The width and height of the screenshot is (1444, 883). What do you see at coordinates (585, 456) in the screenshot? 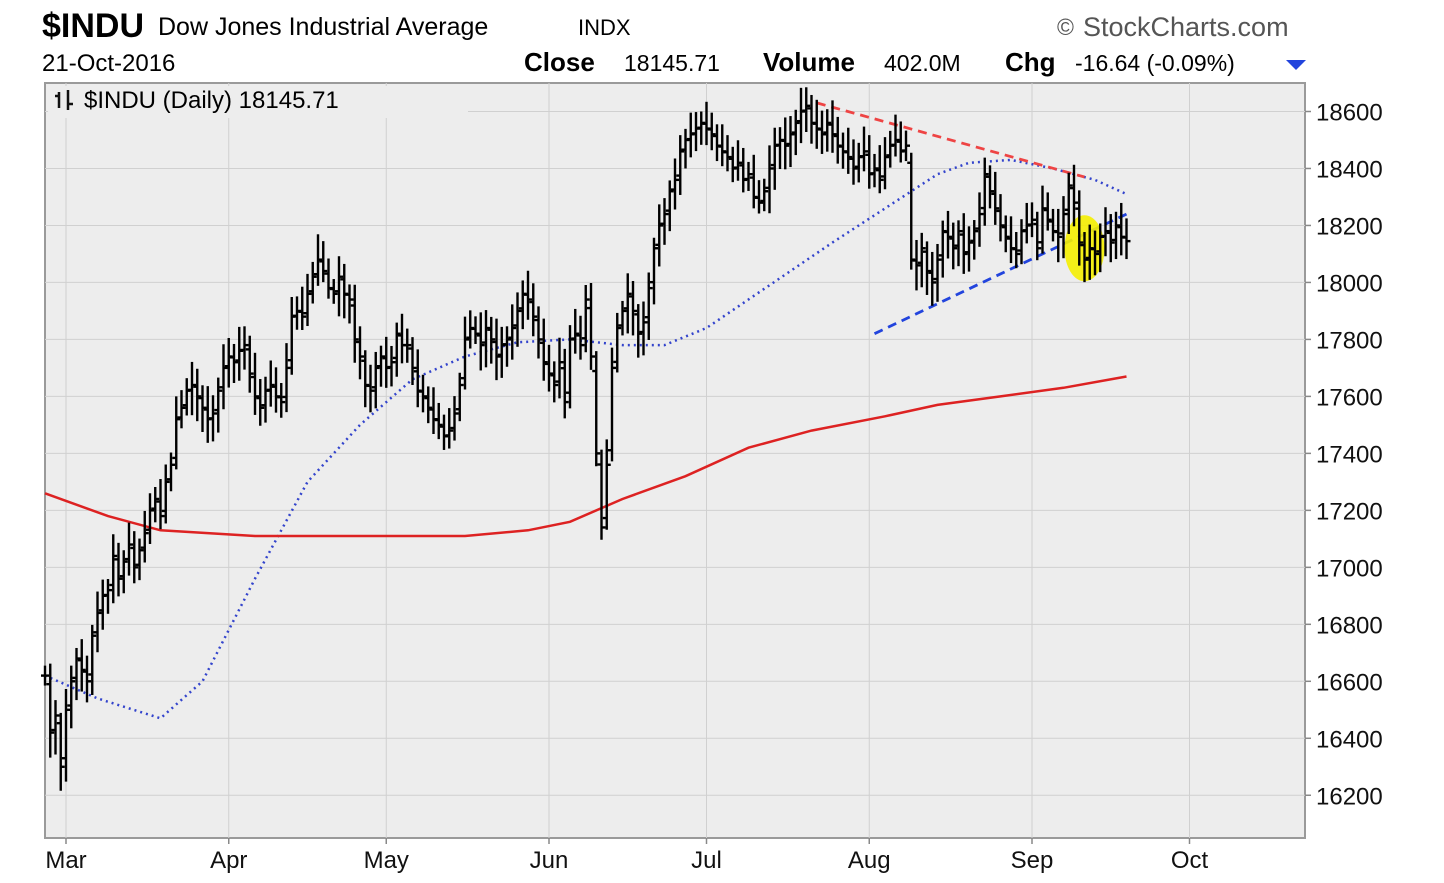
I see `moving-average-200-line` at bounding box center [585, 456].